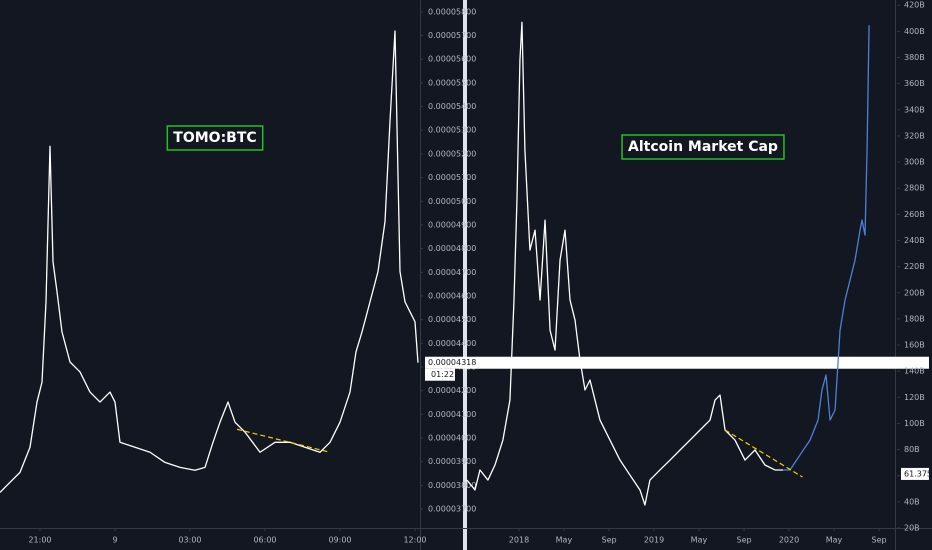 The width and height of the screenshot is (932, 550). I want to click on y-tick-label: 80B, so click(912, 449).